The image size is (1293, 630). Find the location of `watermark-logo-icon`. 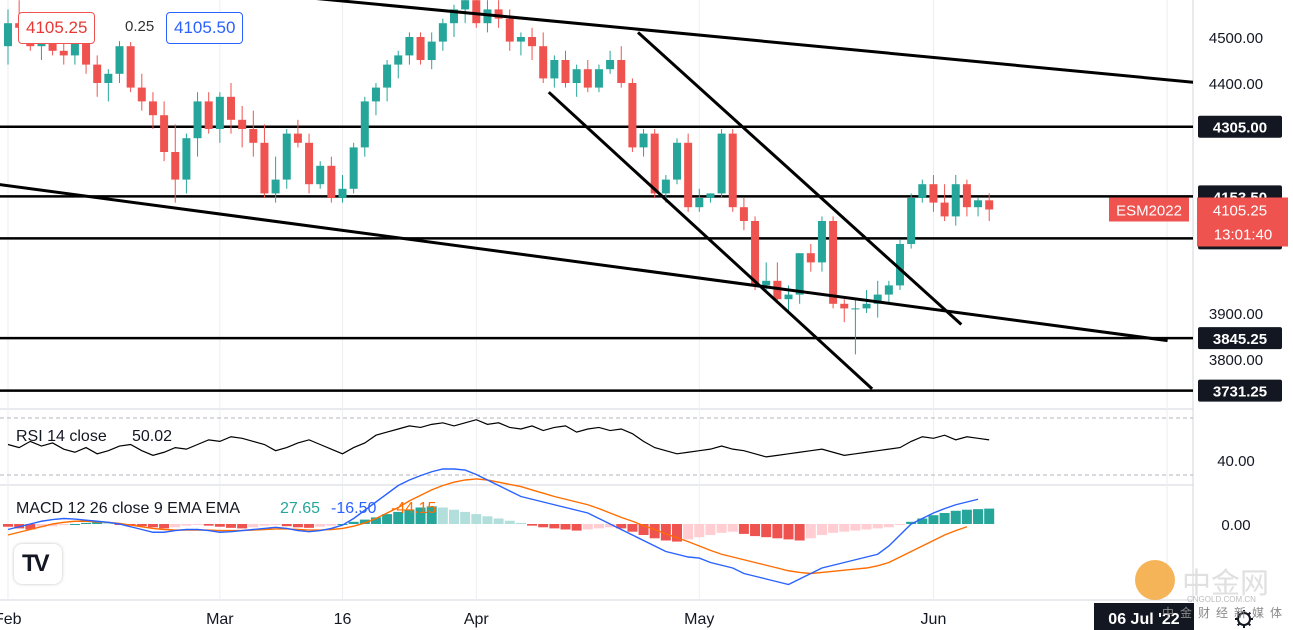

watermark-logo-icon is located at coordinates (1155, 580).